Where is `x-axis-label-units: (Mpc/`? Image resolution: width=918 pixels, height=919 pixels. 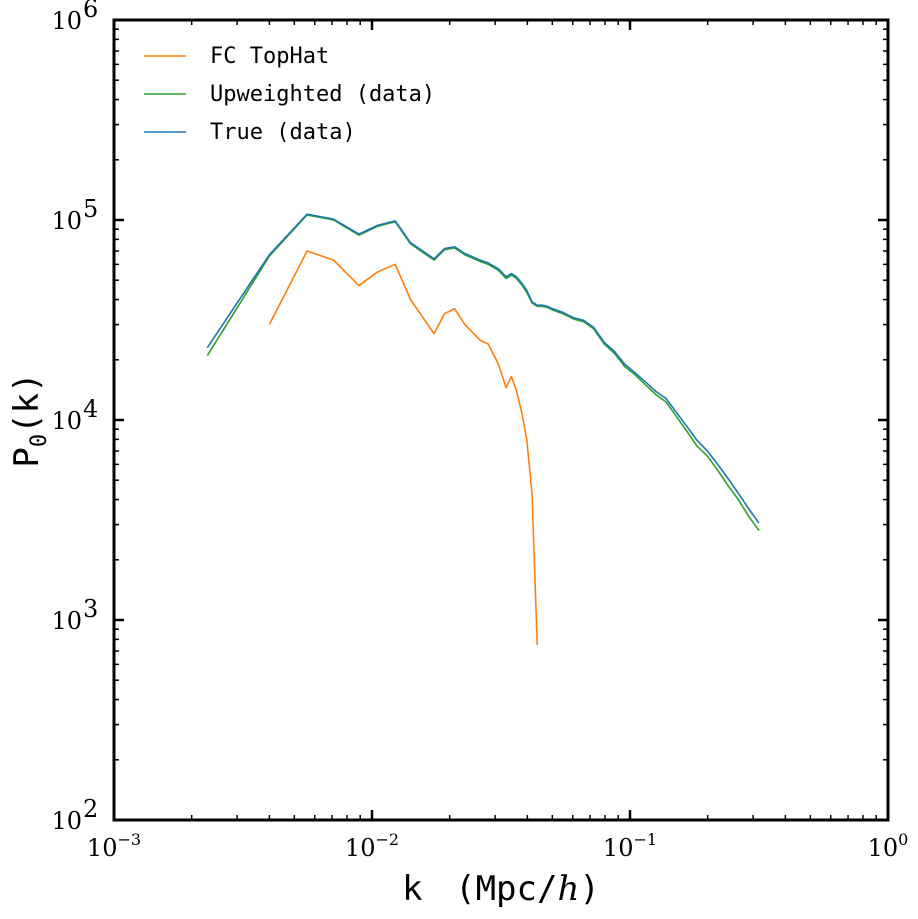
x-axis-label-units: (Mpc/ is located at coordinates (506, 889).